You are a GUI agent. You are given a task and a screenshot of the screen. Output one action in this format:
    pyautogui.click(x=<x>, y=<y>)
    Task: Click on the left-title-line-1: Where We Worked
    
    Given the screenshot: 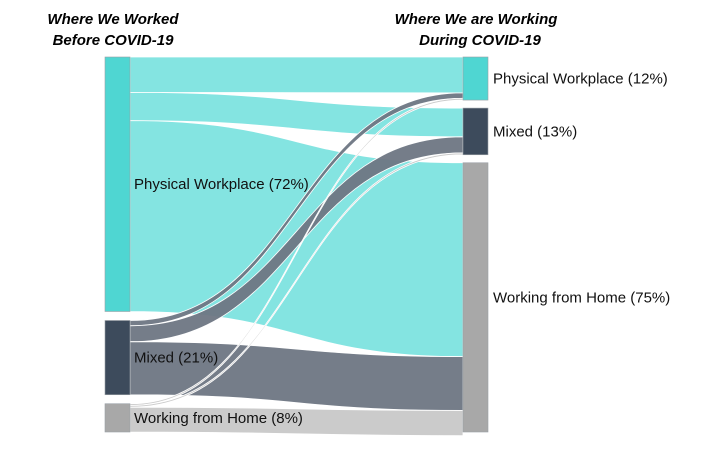 What is the action you would take?
    pyautogui.click(x=113, y=19)
    